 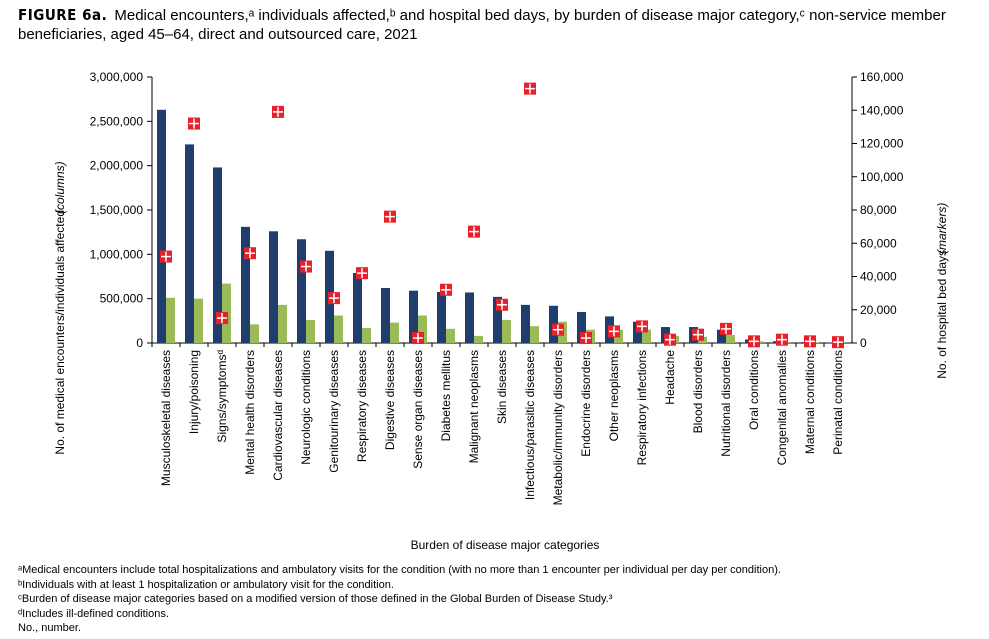 What do you see at coordinates (838, 402) in the screenshot?
I see `x-tick-label: Perinatal conditions` at bounding box center [838, 402].